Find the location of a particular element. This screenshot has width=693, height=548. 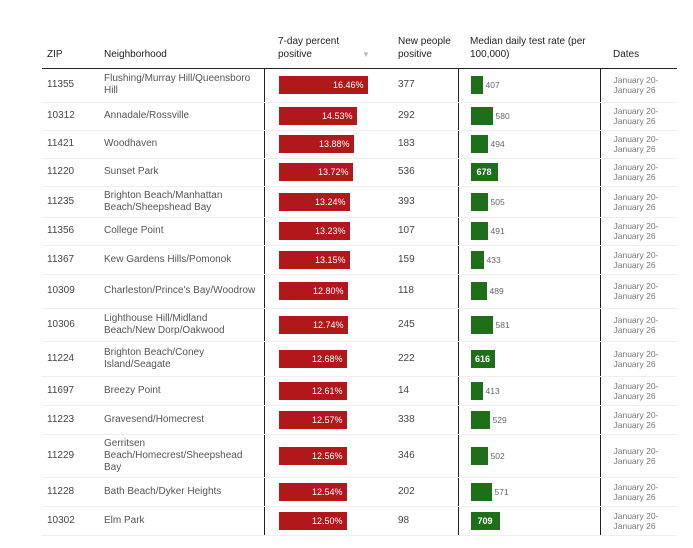

percent-bar: 13.24% is located at coordinates (314, 201).